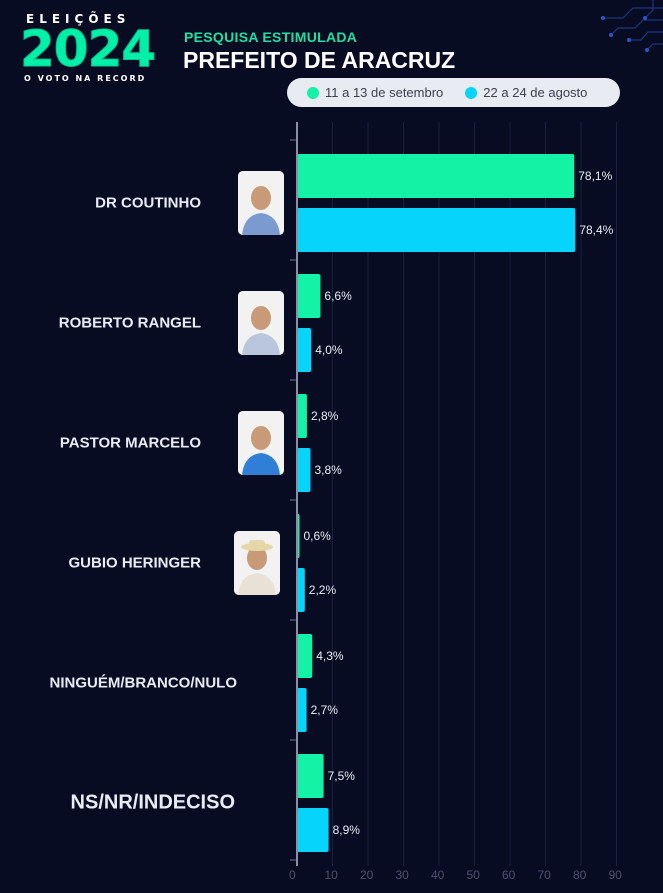 The height and width of the screenshot is (893, 663). Describe the element at coordinates (330, 656) in the screenshot. I see `data-label: 4,3%` at that location.